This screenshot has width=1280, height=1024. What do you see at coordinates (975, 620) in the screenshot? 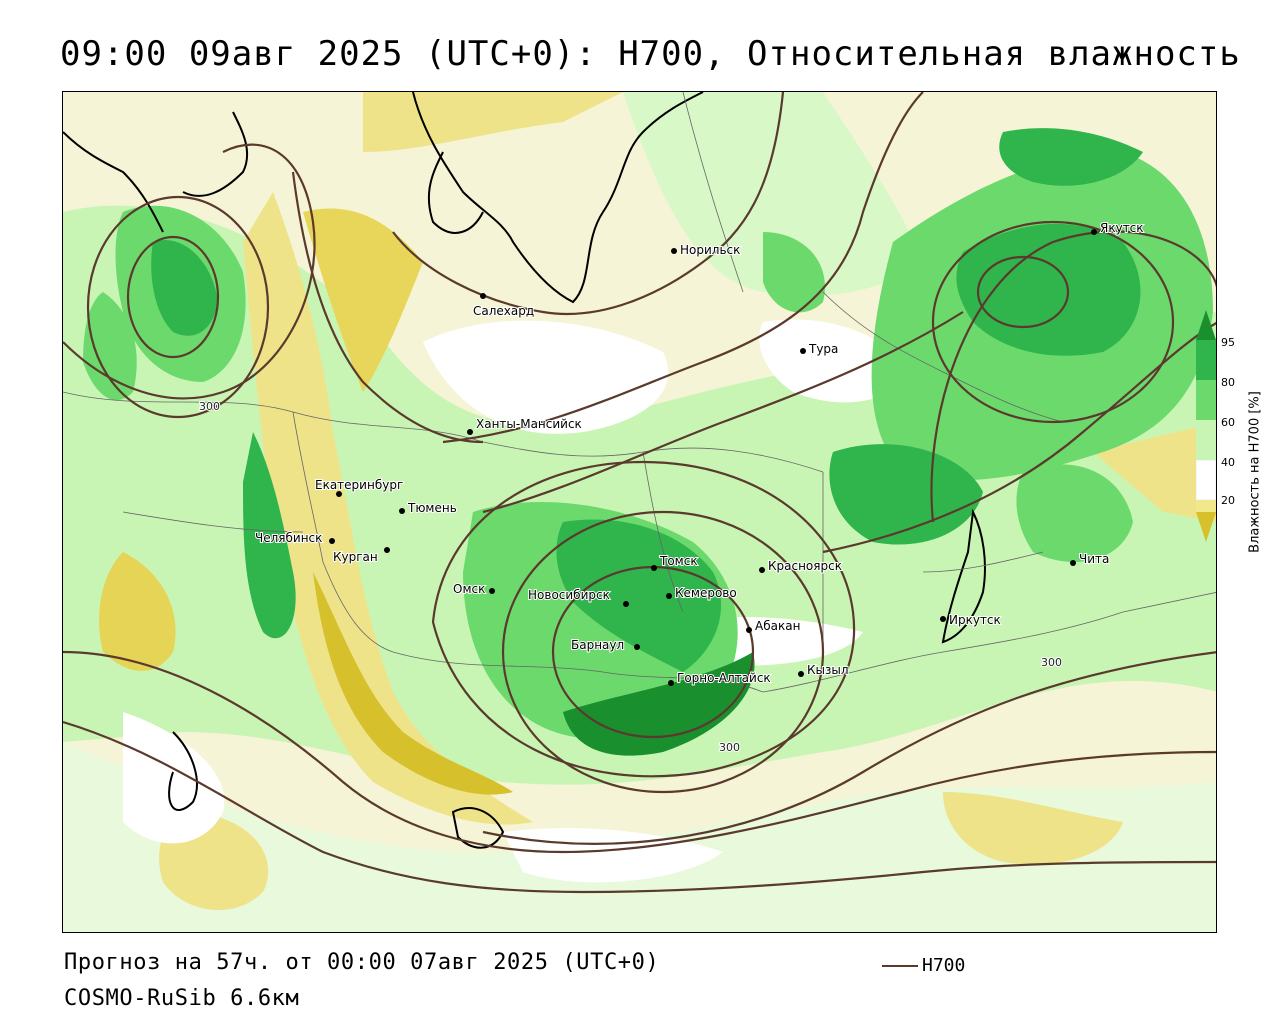
I see `city-label: Иркутск` at bounding box center [975, 620].